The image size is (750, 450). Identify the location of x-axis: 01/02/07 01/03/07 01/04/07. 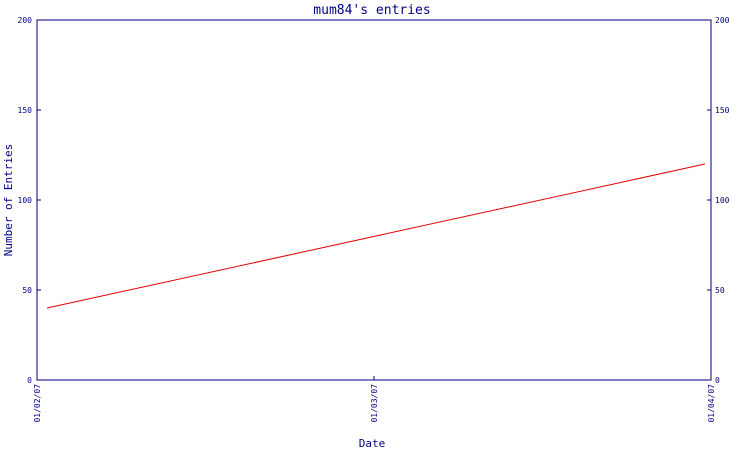
(374, 399).